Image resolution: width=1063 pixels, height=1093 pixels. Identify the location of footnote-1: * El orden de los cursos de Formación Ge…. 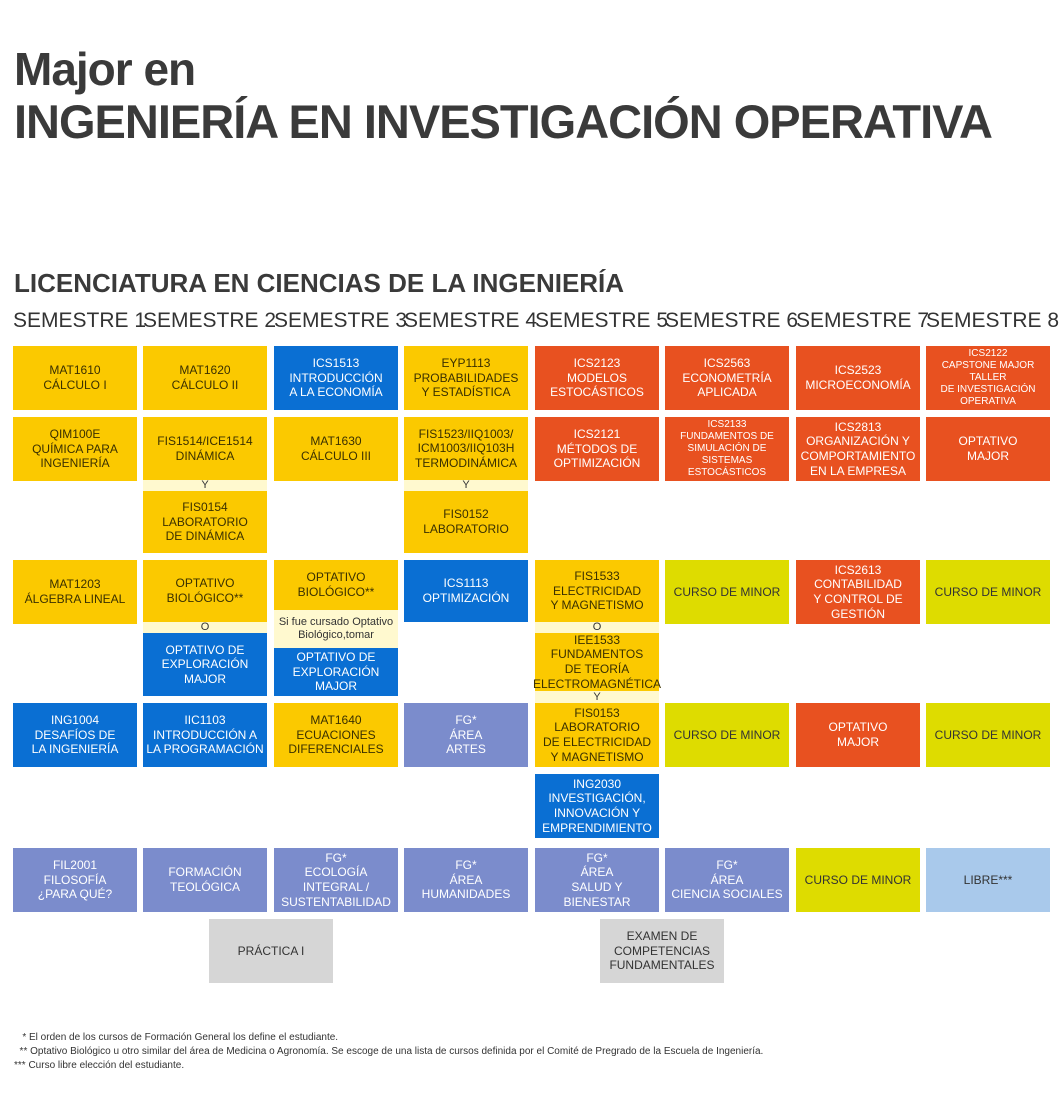
(176, 1037).